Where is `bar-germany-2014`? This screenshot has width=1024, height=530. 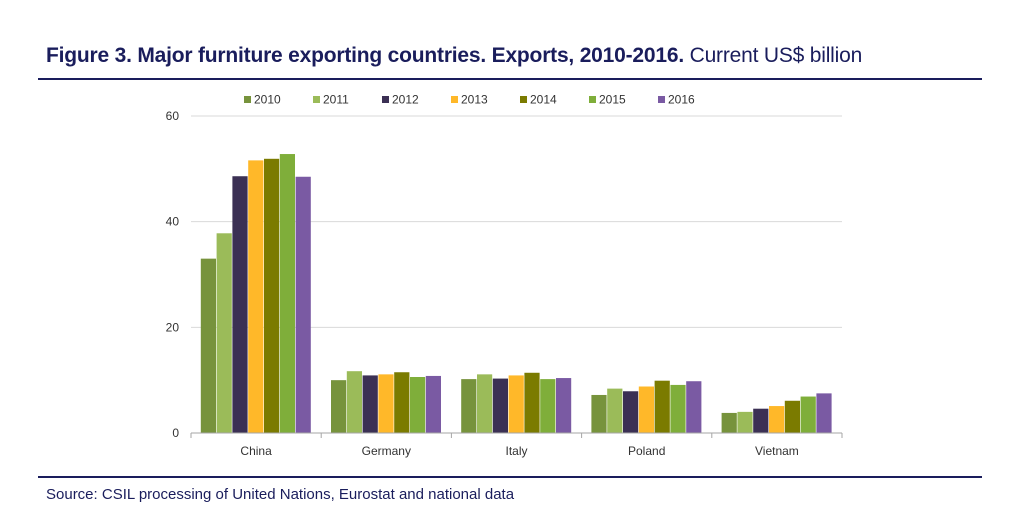
bar-germany-2014 is located at coordinates (402, 402).